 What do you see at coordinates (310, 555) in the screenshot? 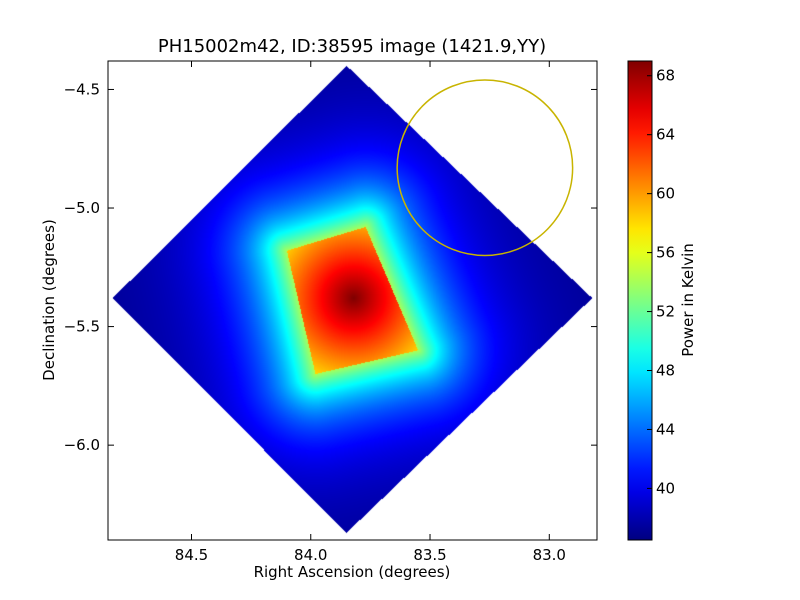
I see `x-tick-label: 84.0` at bounding box center [310, 555].